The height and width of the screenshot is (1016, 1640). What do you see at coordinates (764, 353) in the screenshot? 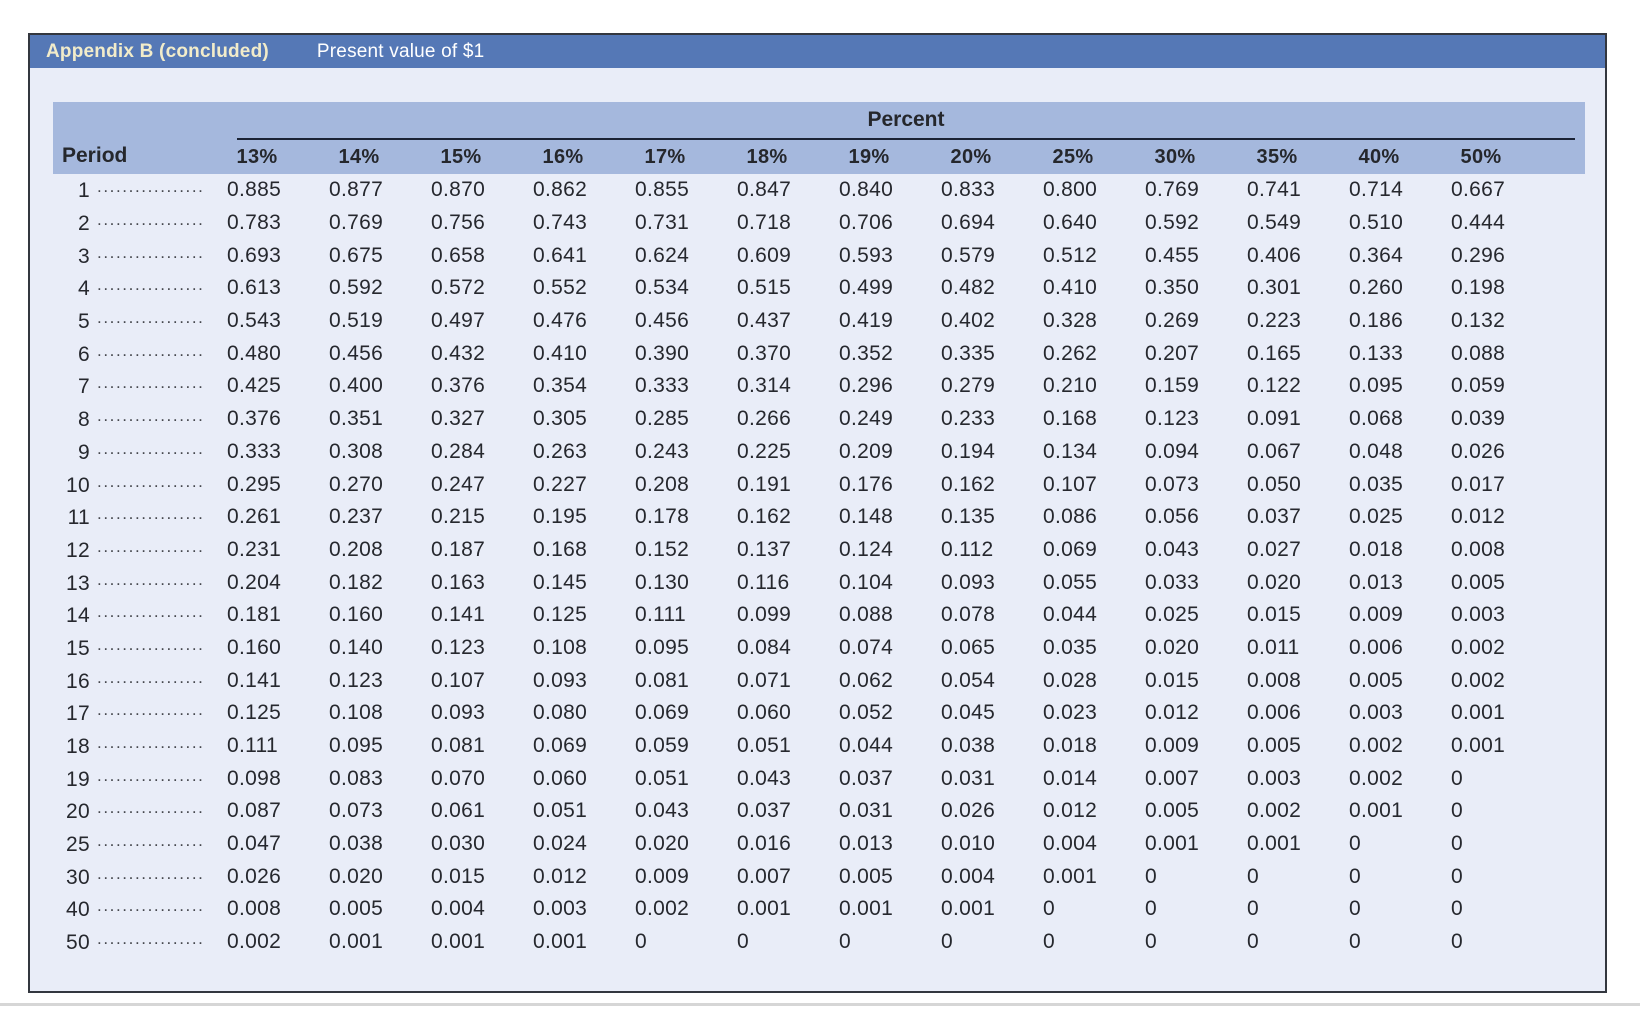
I see `pv-factor-cell: 0.370` at bounding box center [764, 353].